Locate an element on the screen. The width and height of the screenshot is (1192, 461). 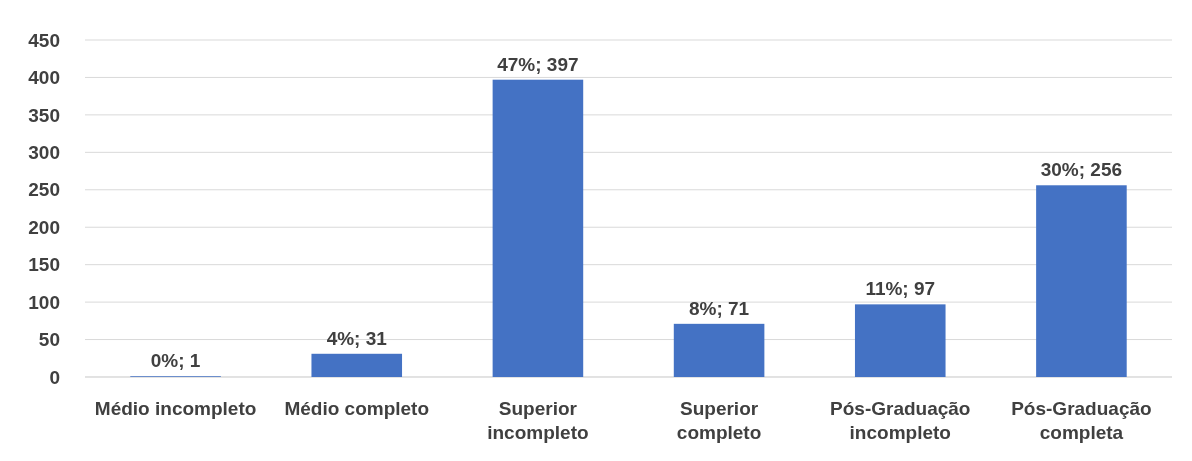
data-label: 11%; 97 is located at coordinates (900, 289).